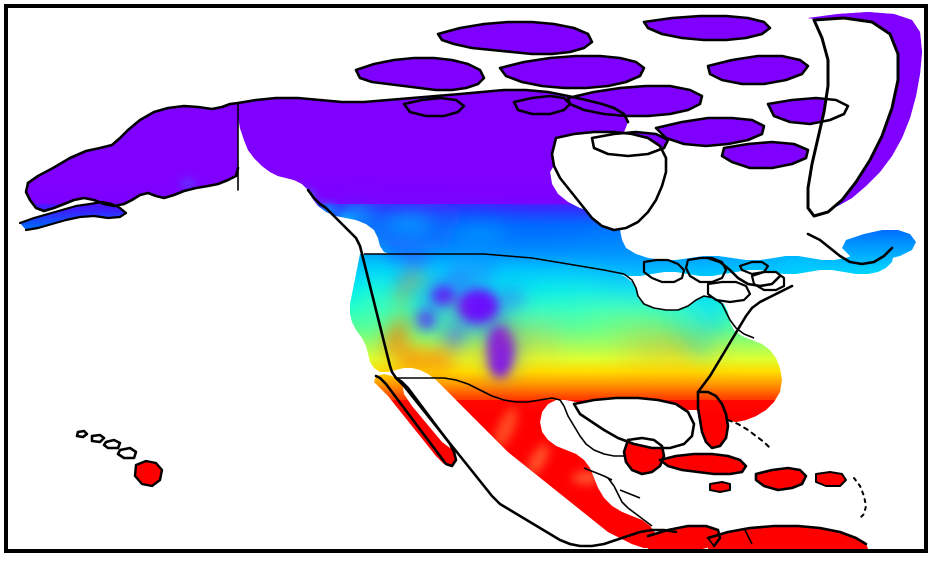  I want to click on greenland-icesheet-nodata, so click(853, 117).